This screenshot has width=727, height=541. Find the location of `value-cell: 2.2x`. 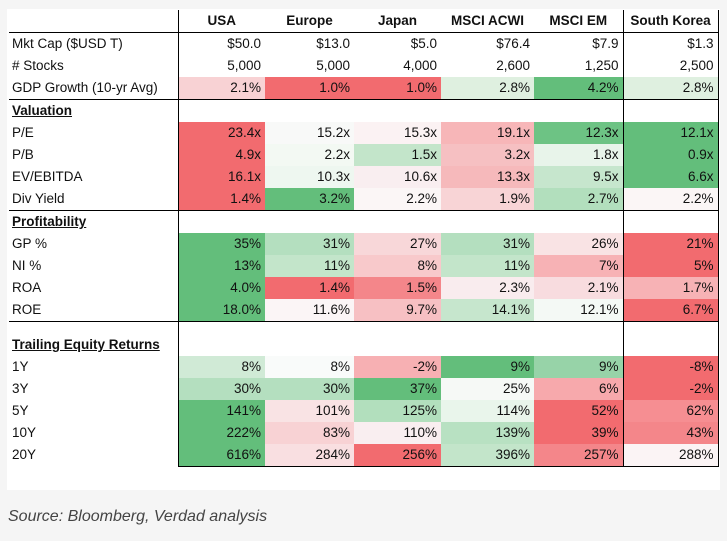

value-cell: 2.2x is located at coordinates (309, 155).